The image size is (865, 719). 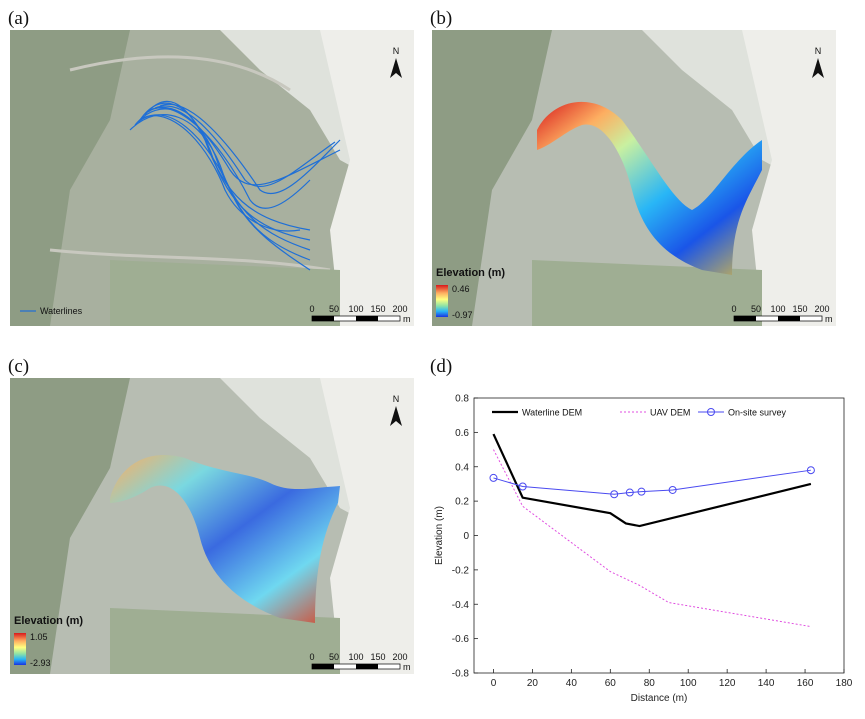 What do you see at coordinates (611, 683) in the screenshot?
I see `x-tick-label: 60` at bounding box center [611, 683].